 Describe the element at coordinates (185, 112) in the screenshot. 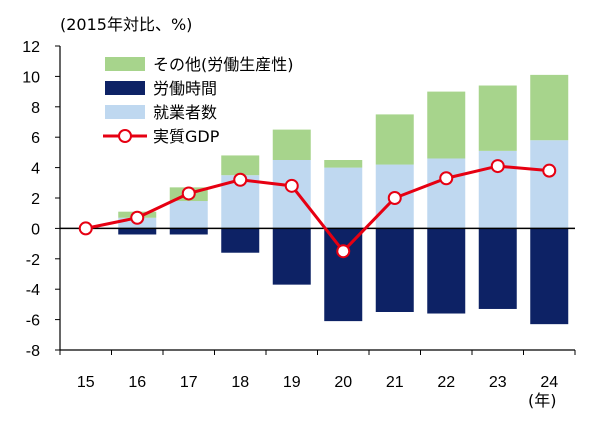

I see `legend-label: 就業者数` at that location.